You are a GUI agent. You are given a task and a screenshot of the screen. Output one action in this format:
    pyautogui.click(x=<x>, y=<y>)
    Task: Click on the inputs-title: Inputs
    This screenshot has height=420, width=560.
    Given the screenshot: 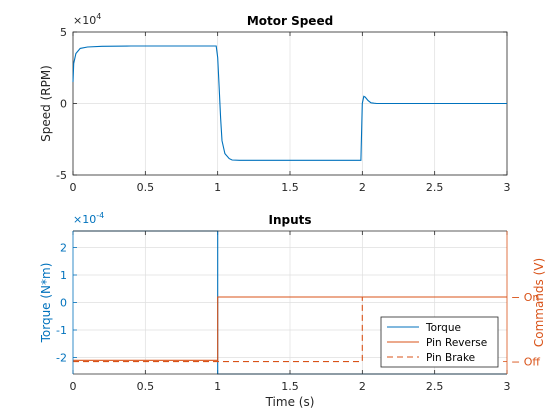 What is the action you would take?
    pyautogui.click(x=289, y=220)
    